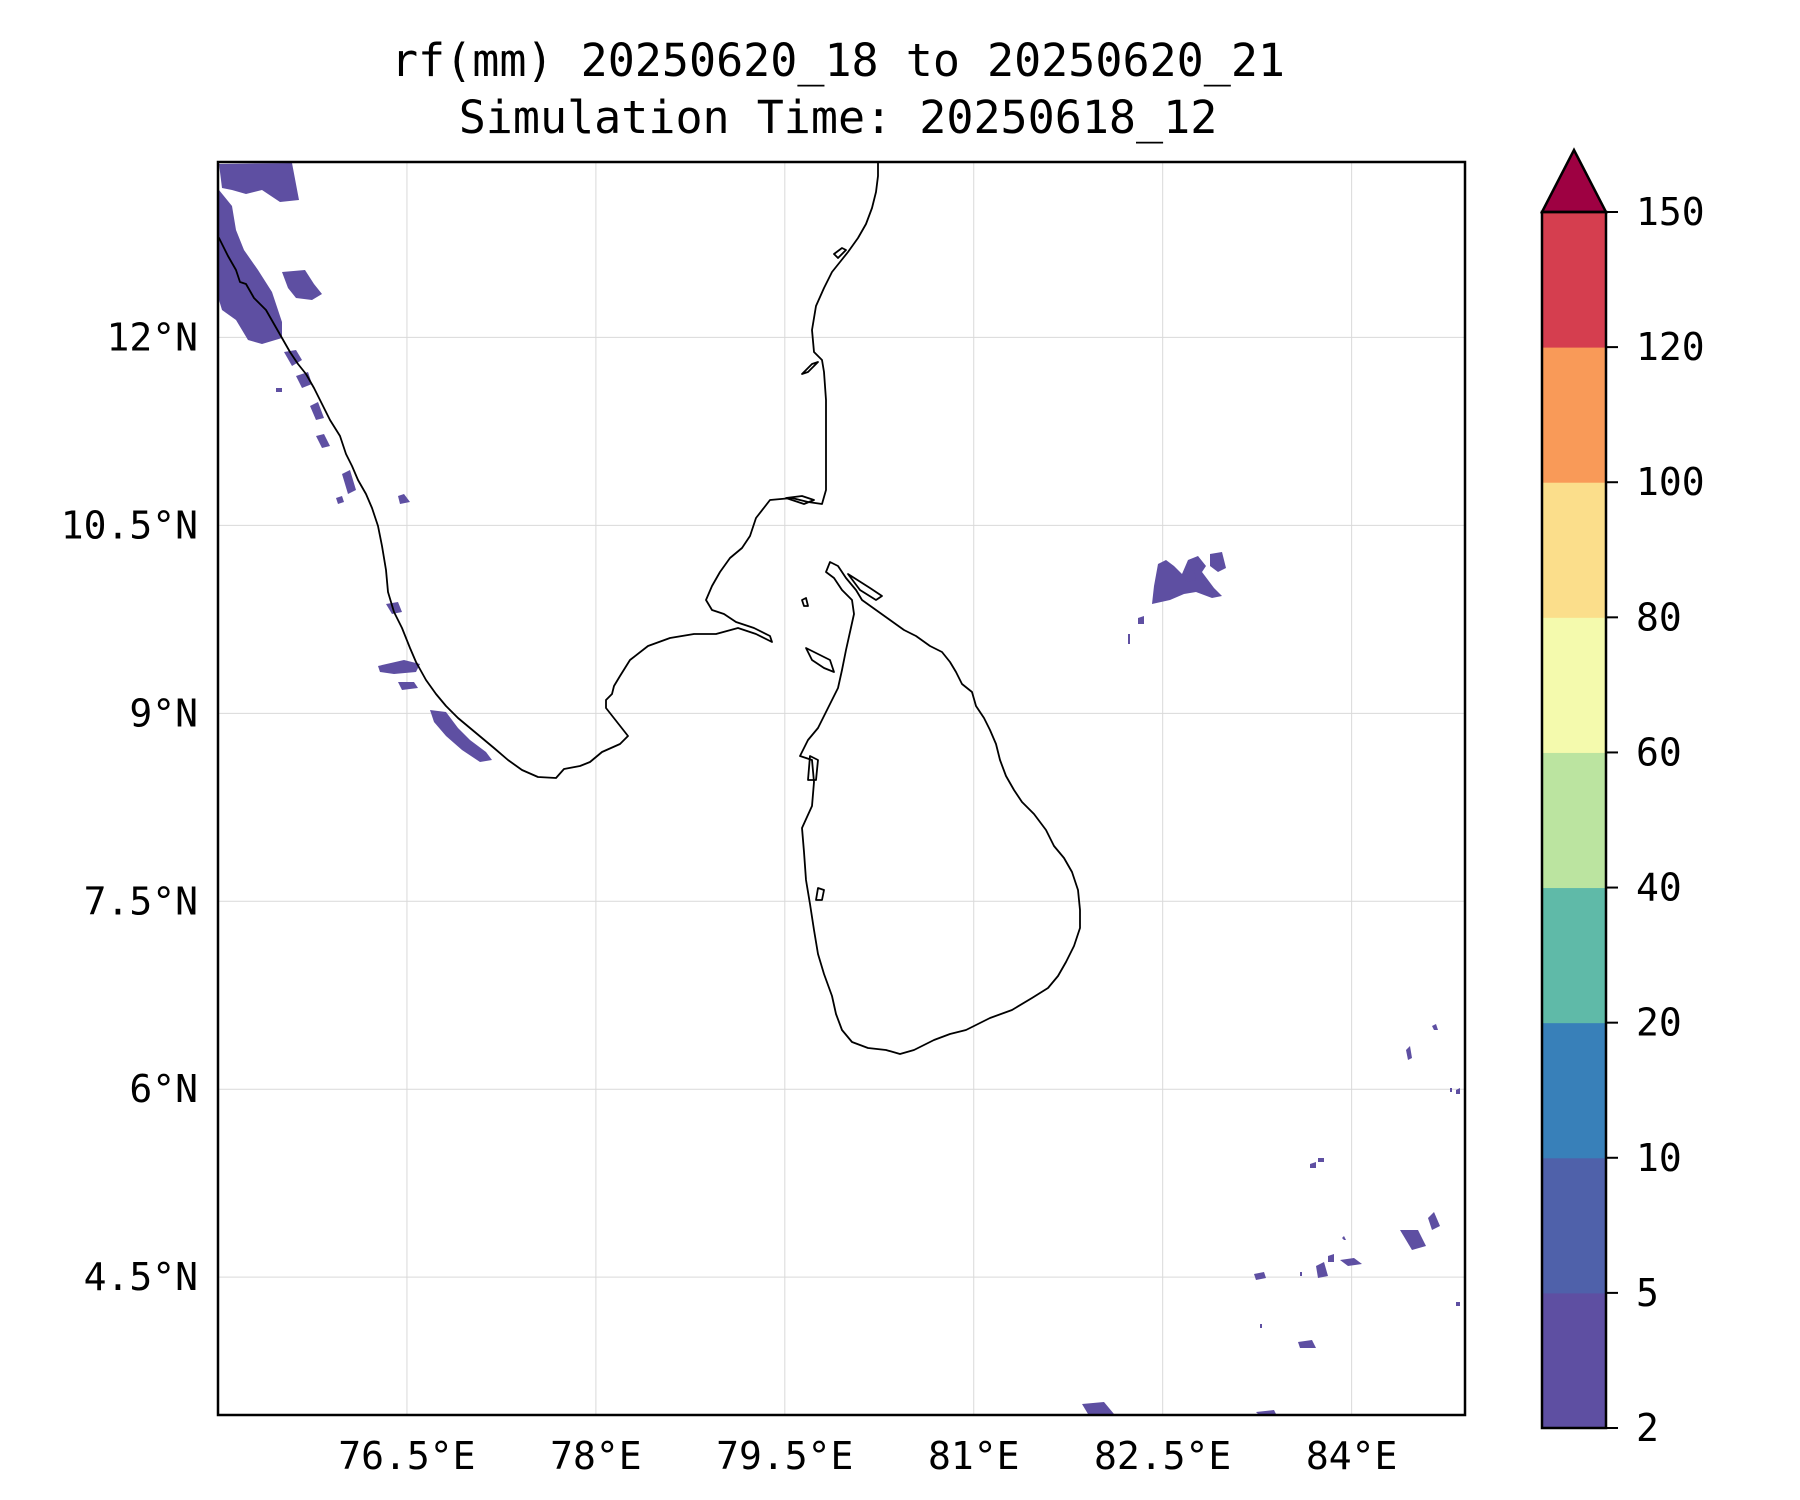 Image resolution: width=1800 pixels, height=1500 pixels. What do you see at coordinates (129, 525) in the screenshot?
I see `lat-tick-label: 10.5°N` at bounding box center [129, 525].